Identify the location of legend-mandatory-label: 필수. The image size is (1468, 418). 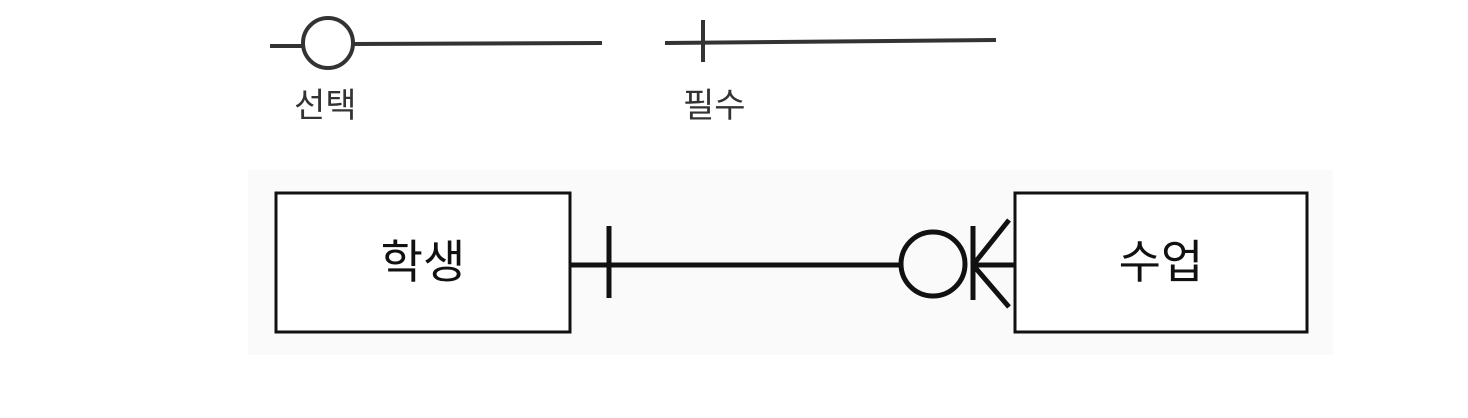
(714, 106).